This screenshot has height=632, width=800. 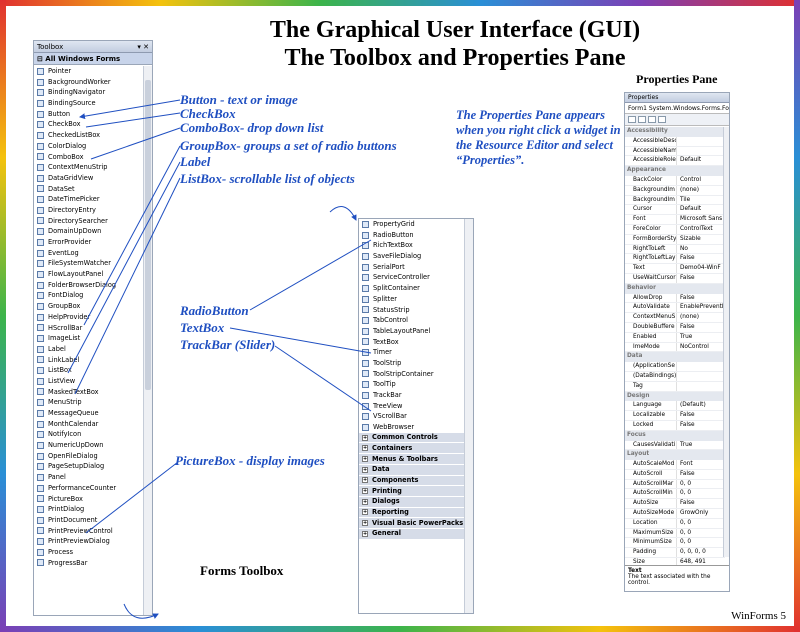 What do you see at coordinates (89, 392) in the screenshot?
I see `toolbox-item-maskedtextbox: MaskedTextBox` at bounding box center [89, 392].